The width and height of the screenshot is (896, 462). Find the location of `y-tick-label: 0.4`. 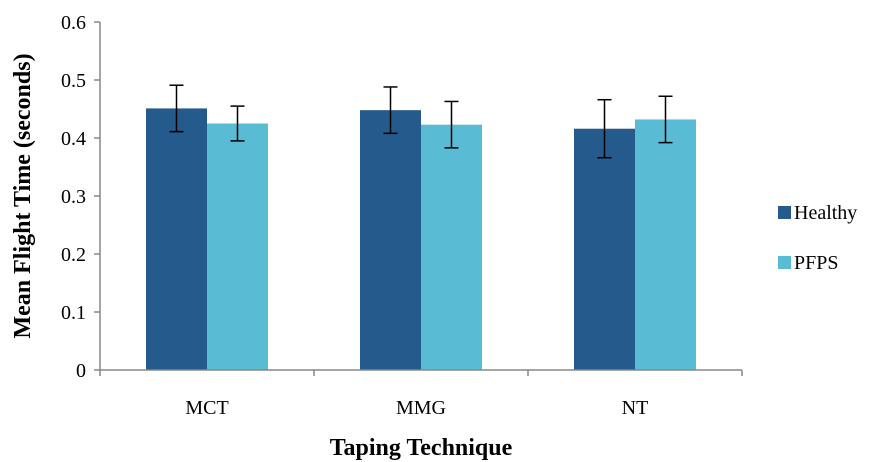

y-tick-label: 0.4 is located at coordinates (73, 139).